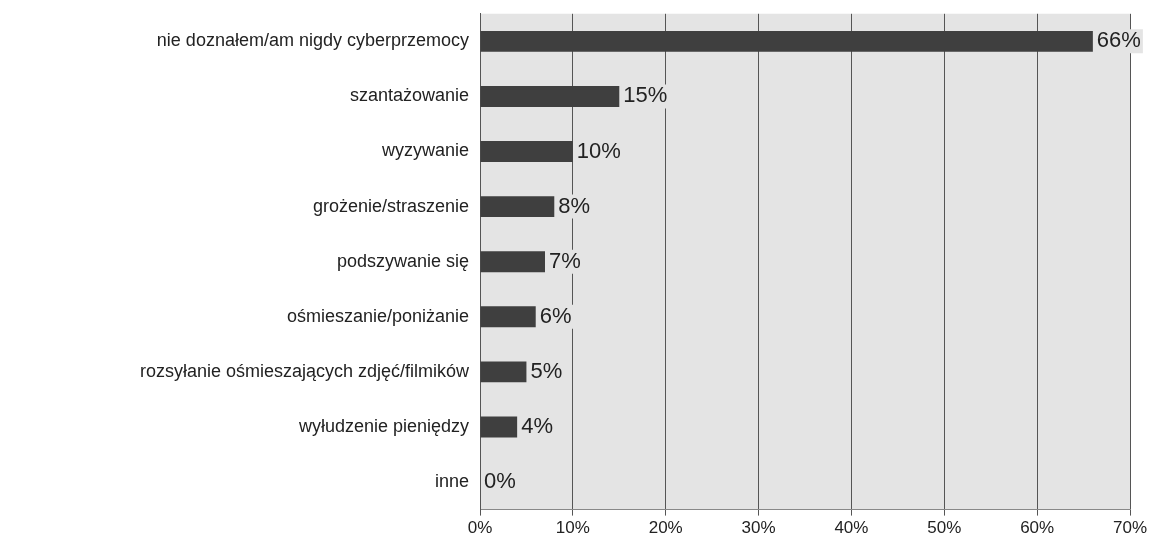  I want to click on x-tick-label: 50%, so click(944, 528).